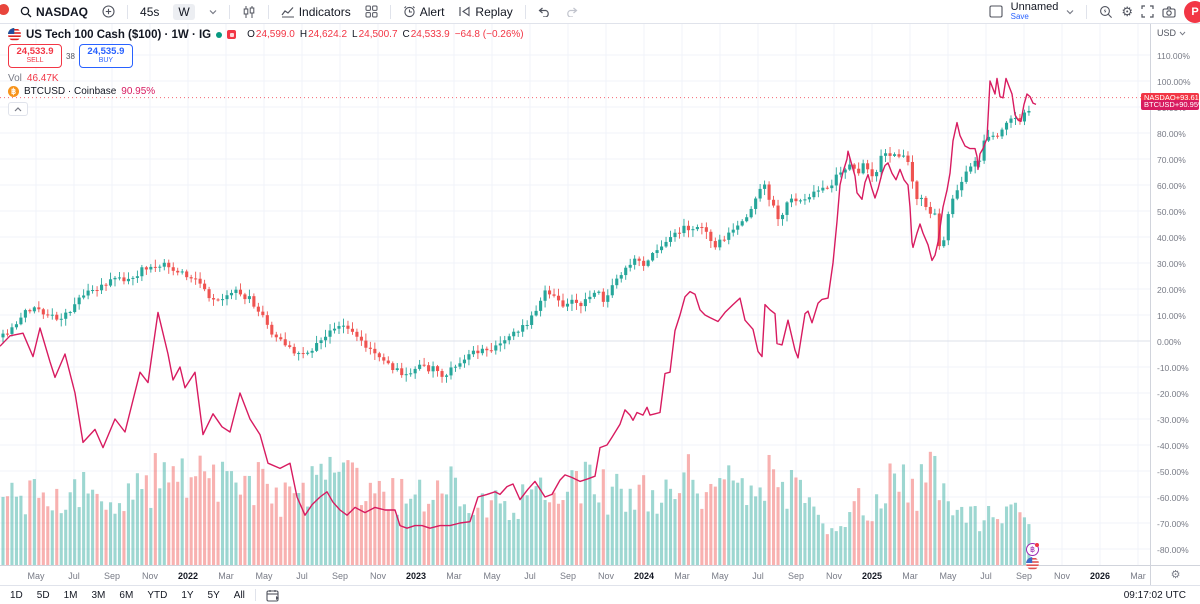 The width and height of the screenshot is (1200, 604). Describe the element at coordinates (232, 34) in the screenshot. I see `data-flag-icon` at that location.